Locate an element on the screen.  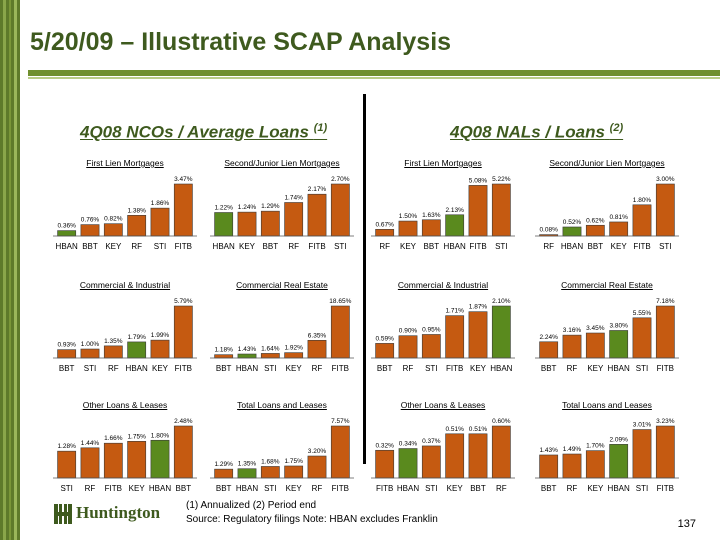
section-title-nals: 4Q08 NALs / Loans (2) is located at coordinates (536, 132).